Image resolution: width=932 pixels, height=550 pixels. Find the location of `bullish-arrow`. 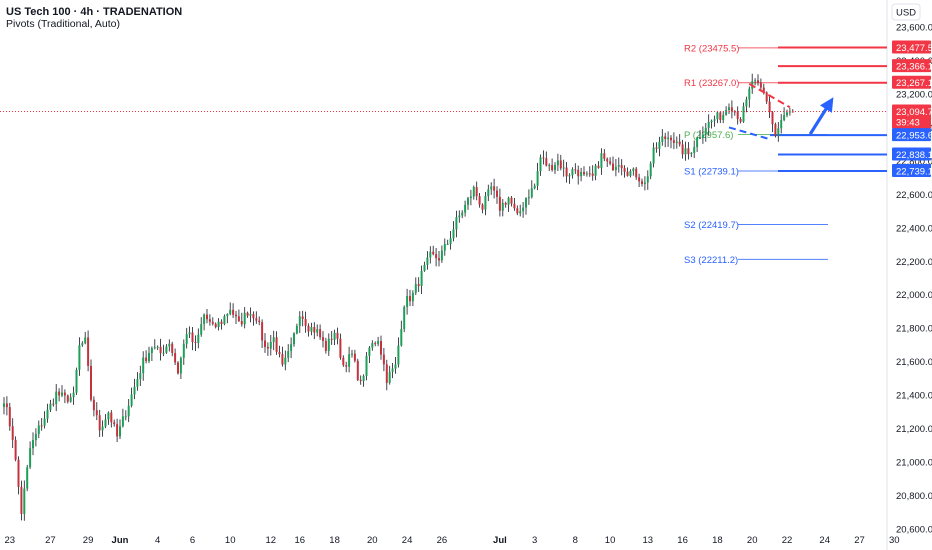

bullish-arrow is located at coordinates (821, 116).